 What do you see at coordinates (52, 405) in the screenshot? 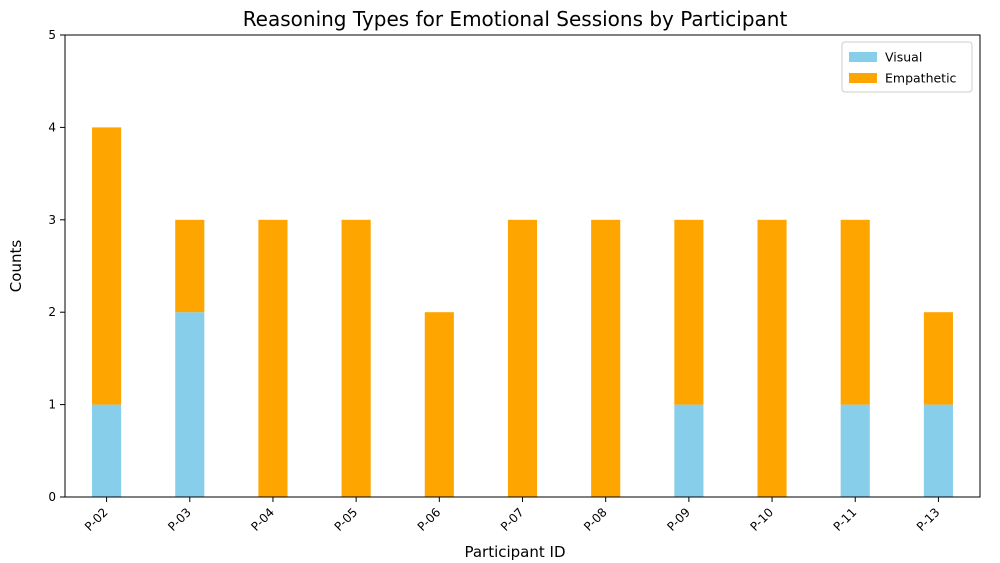
I see `y-tick-label: 1` at bounding box center [52, 405].